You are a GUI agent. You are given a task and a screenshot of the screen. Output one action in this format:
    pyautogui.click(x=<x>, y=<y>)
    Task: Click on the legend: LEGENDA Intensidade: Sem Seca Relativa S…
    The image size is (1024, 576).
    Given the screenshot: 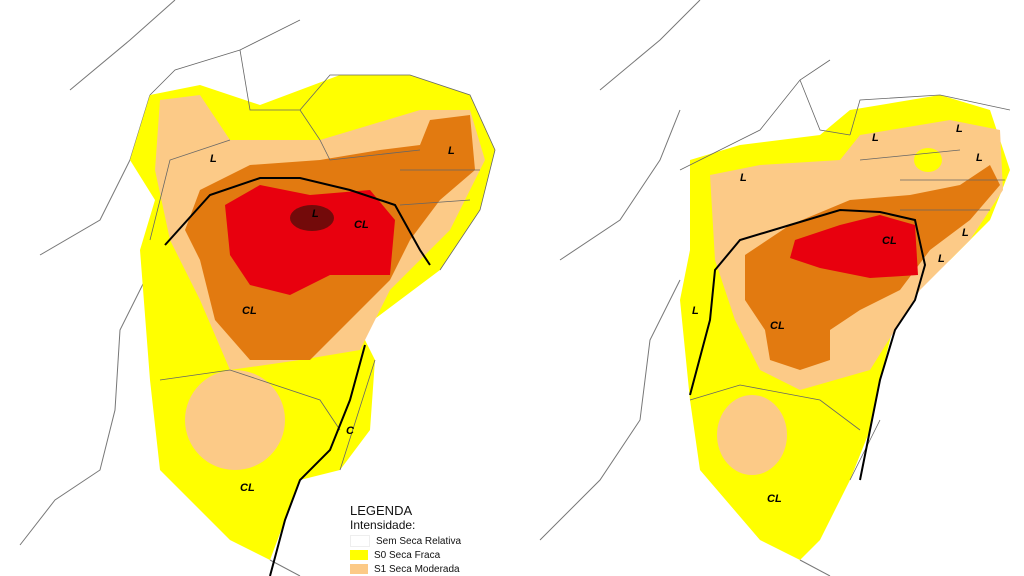 What is the action you would take?
    pyautogui.click(x=405, y=539)
    